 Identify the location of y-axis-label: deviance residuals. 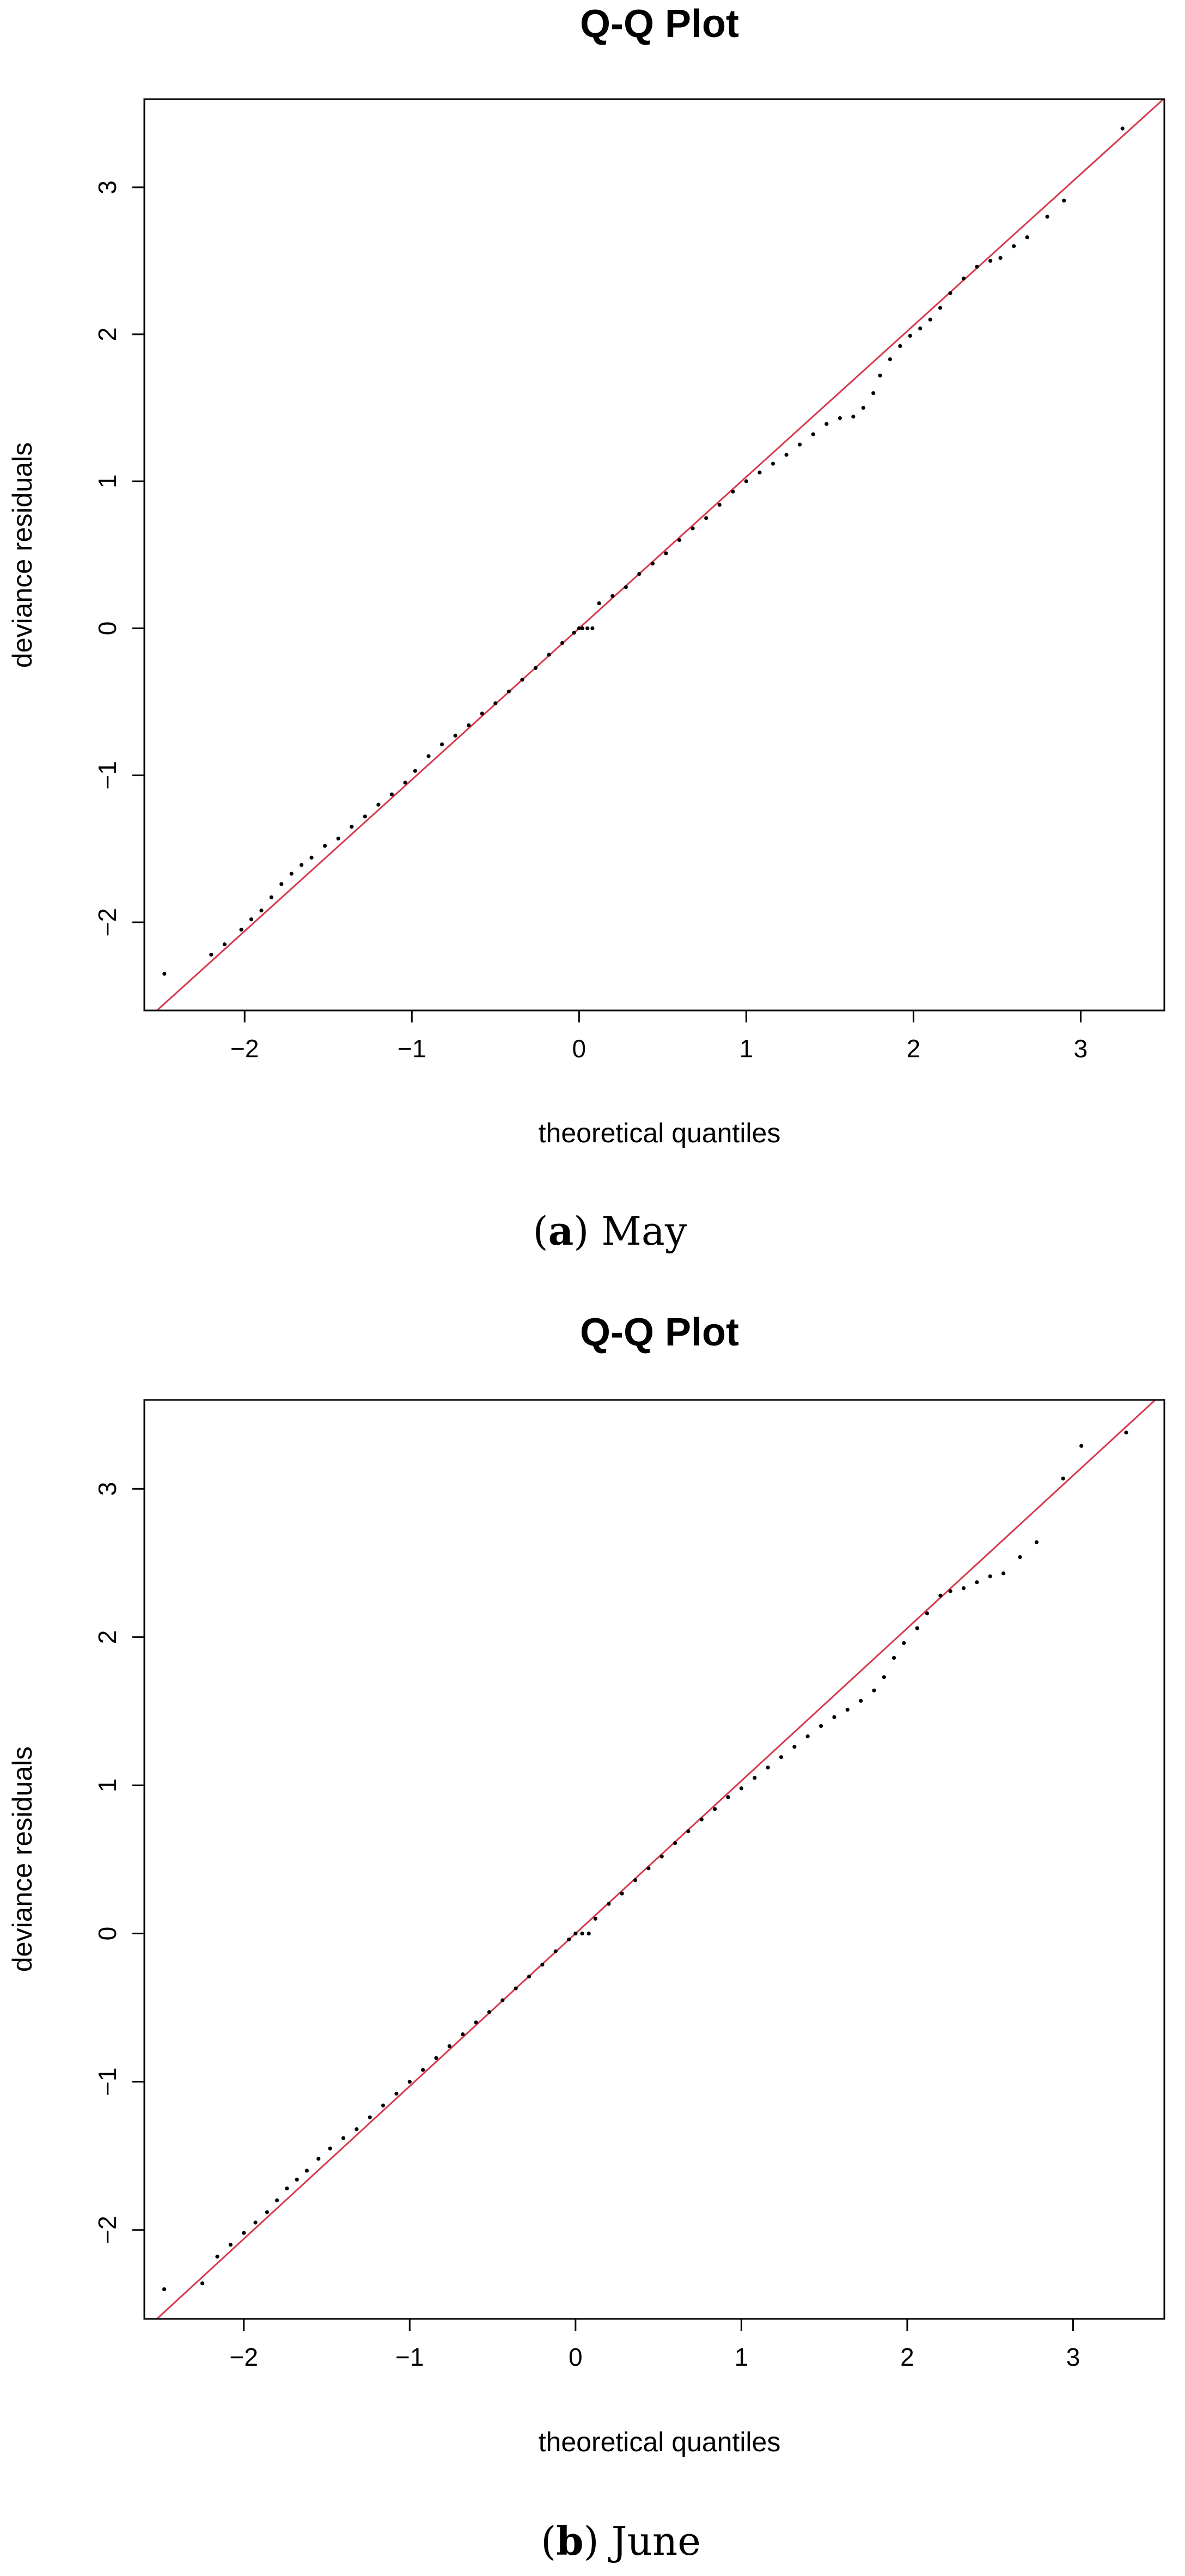
(22, 555).